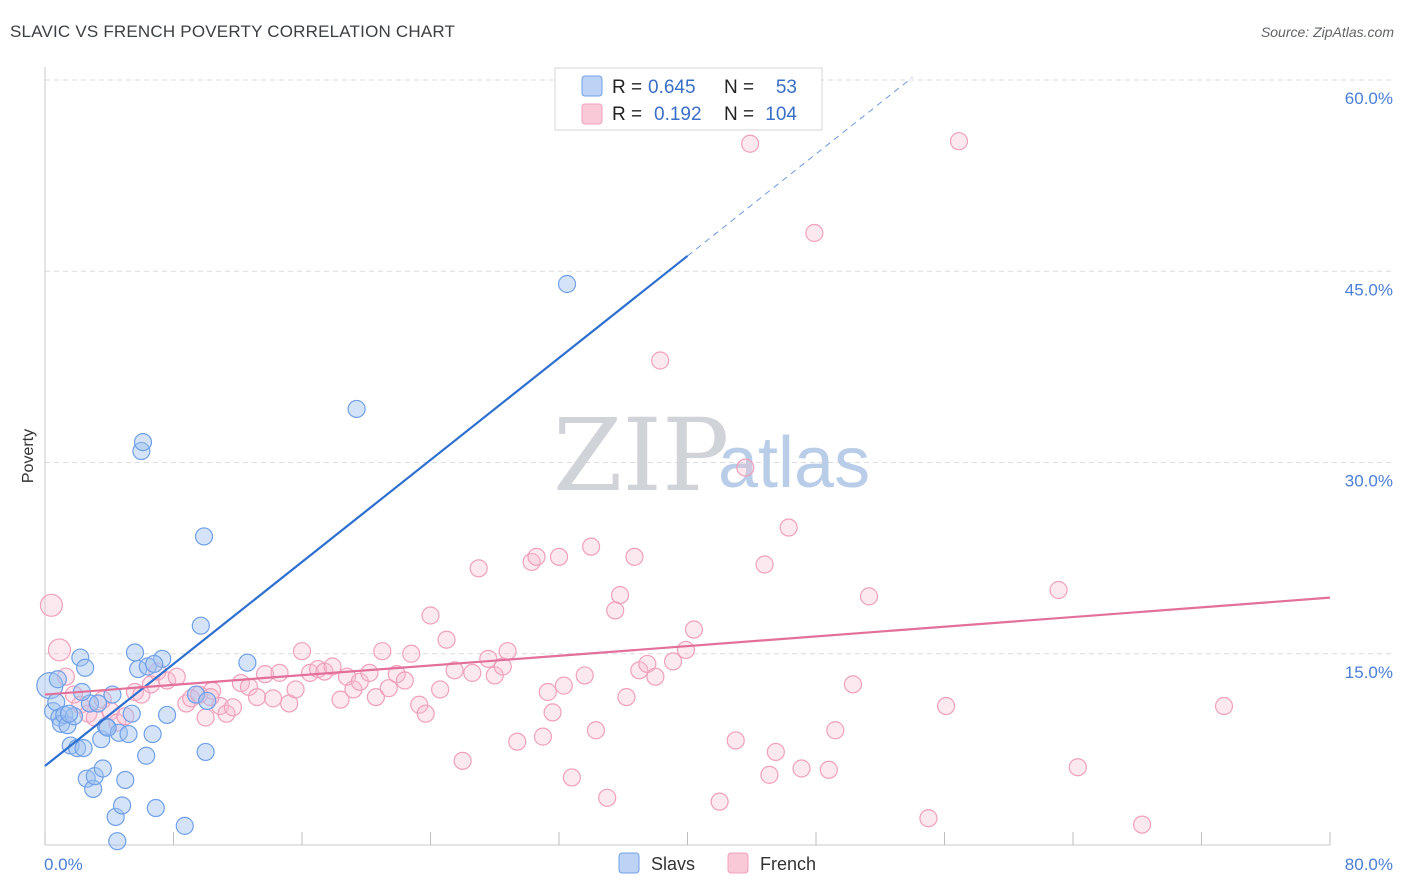 Image resolution: width=1406 pixels, height=892 pixels. I want to click on french-r-value: 0.192, so click(678, 114).